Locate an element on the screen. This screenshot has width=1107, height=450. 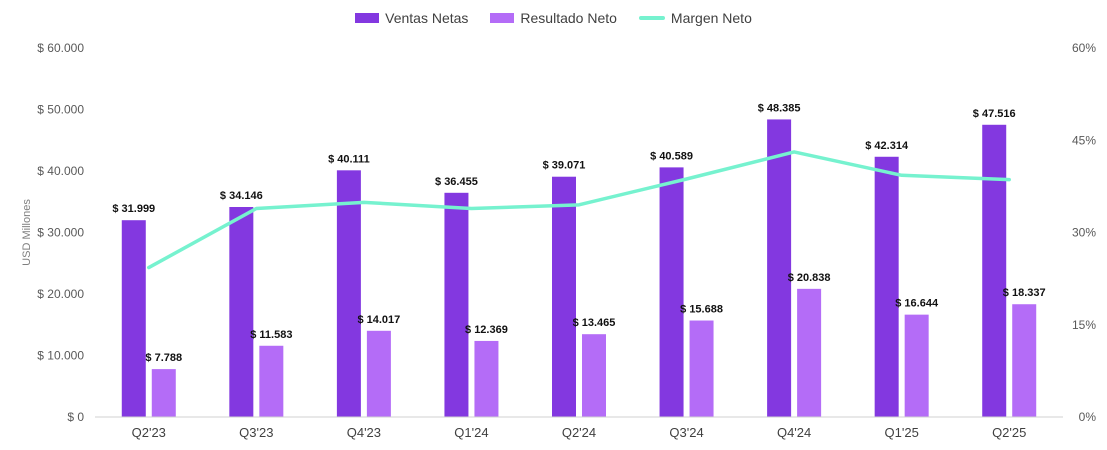
data-label-resultado-neto: $ 13.465 is located at coordinates (594, 323).